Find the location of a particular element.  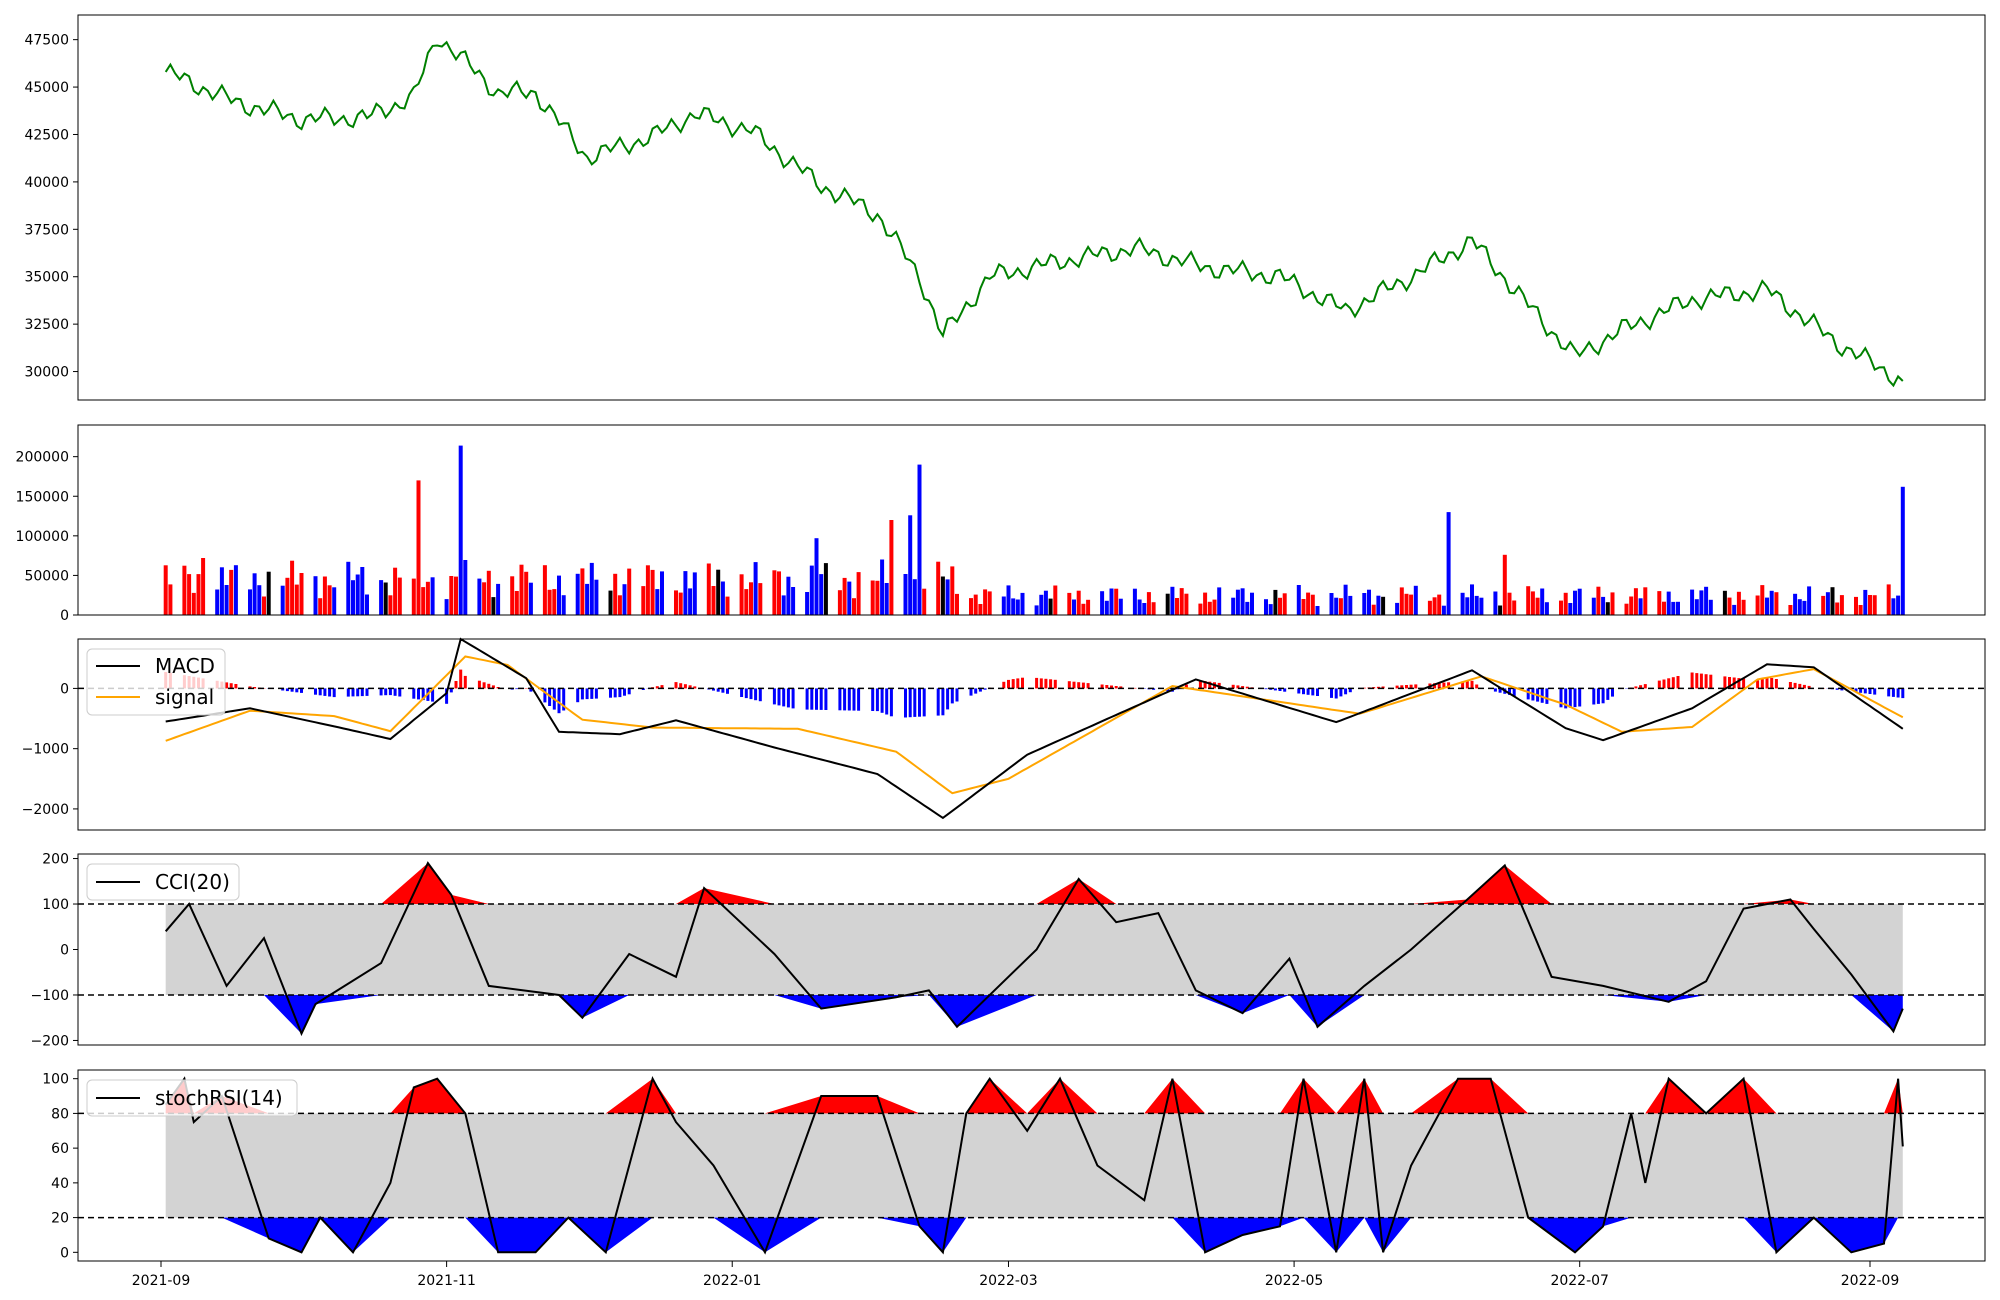

signal-line is located at coordinates (1034, 725).